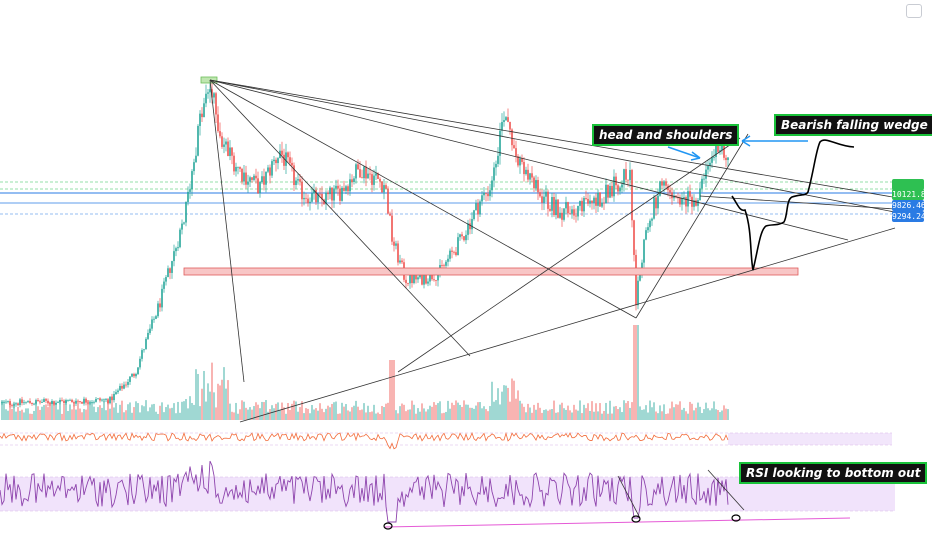 Image resolution: width=932 pixels, height=550 pixels. Describe the element at coordinates (666, 135) in the screenshot. I see `annotation-head-and-shoulders: head and shoulders` at that location.